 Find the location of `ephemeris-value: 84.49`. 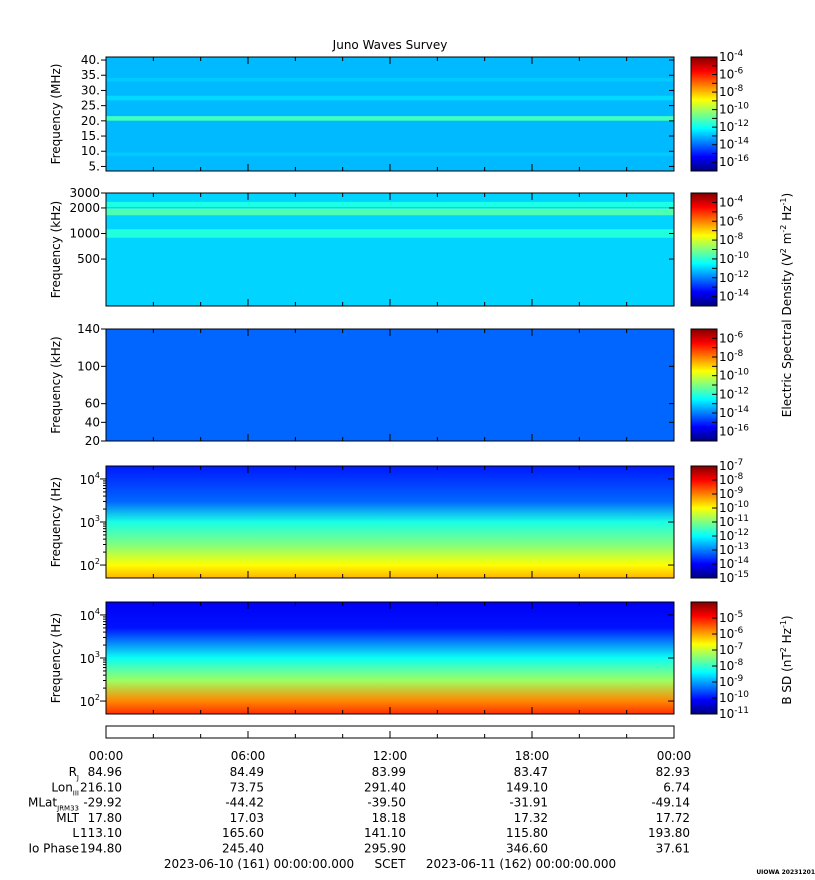

ephemeris-value: 84.49 is located at coordinates (247, 772).